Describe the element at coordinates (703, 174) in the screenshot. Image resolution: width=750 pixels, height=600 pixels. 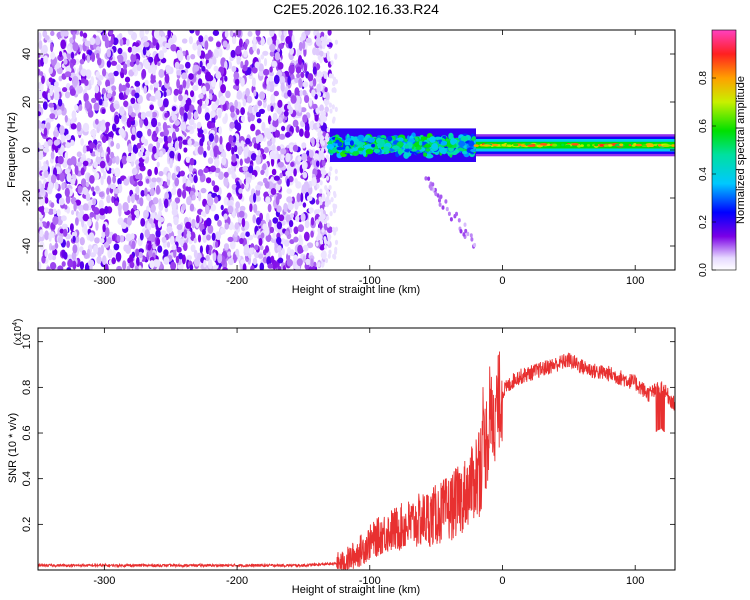
I see `colorbar-tick-label: 0.4` at that location.